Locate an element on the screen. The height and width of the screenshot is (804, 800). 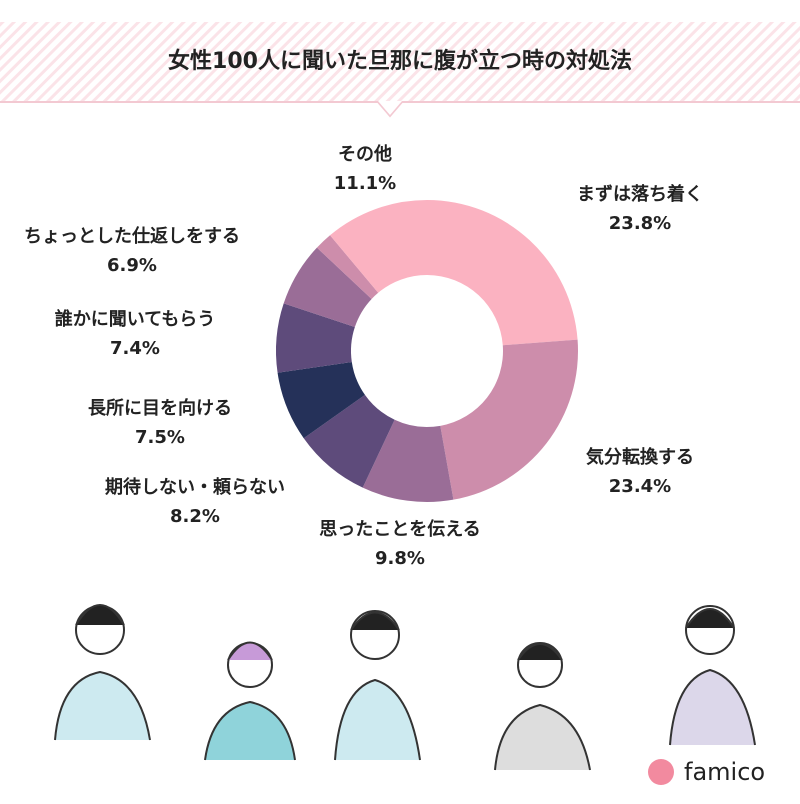
slice-value: 9.8% is located at coordinates (400, 558).